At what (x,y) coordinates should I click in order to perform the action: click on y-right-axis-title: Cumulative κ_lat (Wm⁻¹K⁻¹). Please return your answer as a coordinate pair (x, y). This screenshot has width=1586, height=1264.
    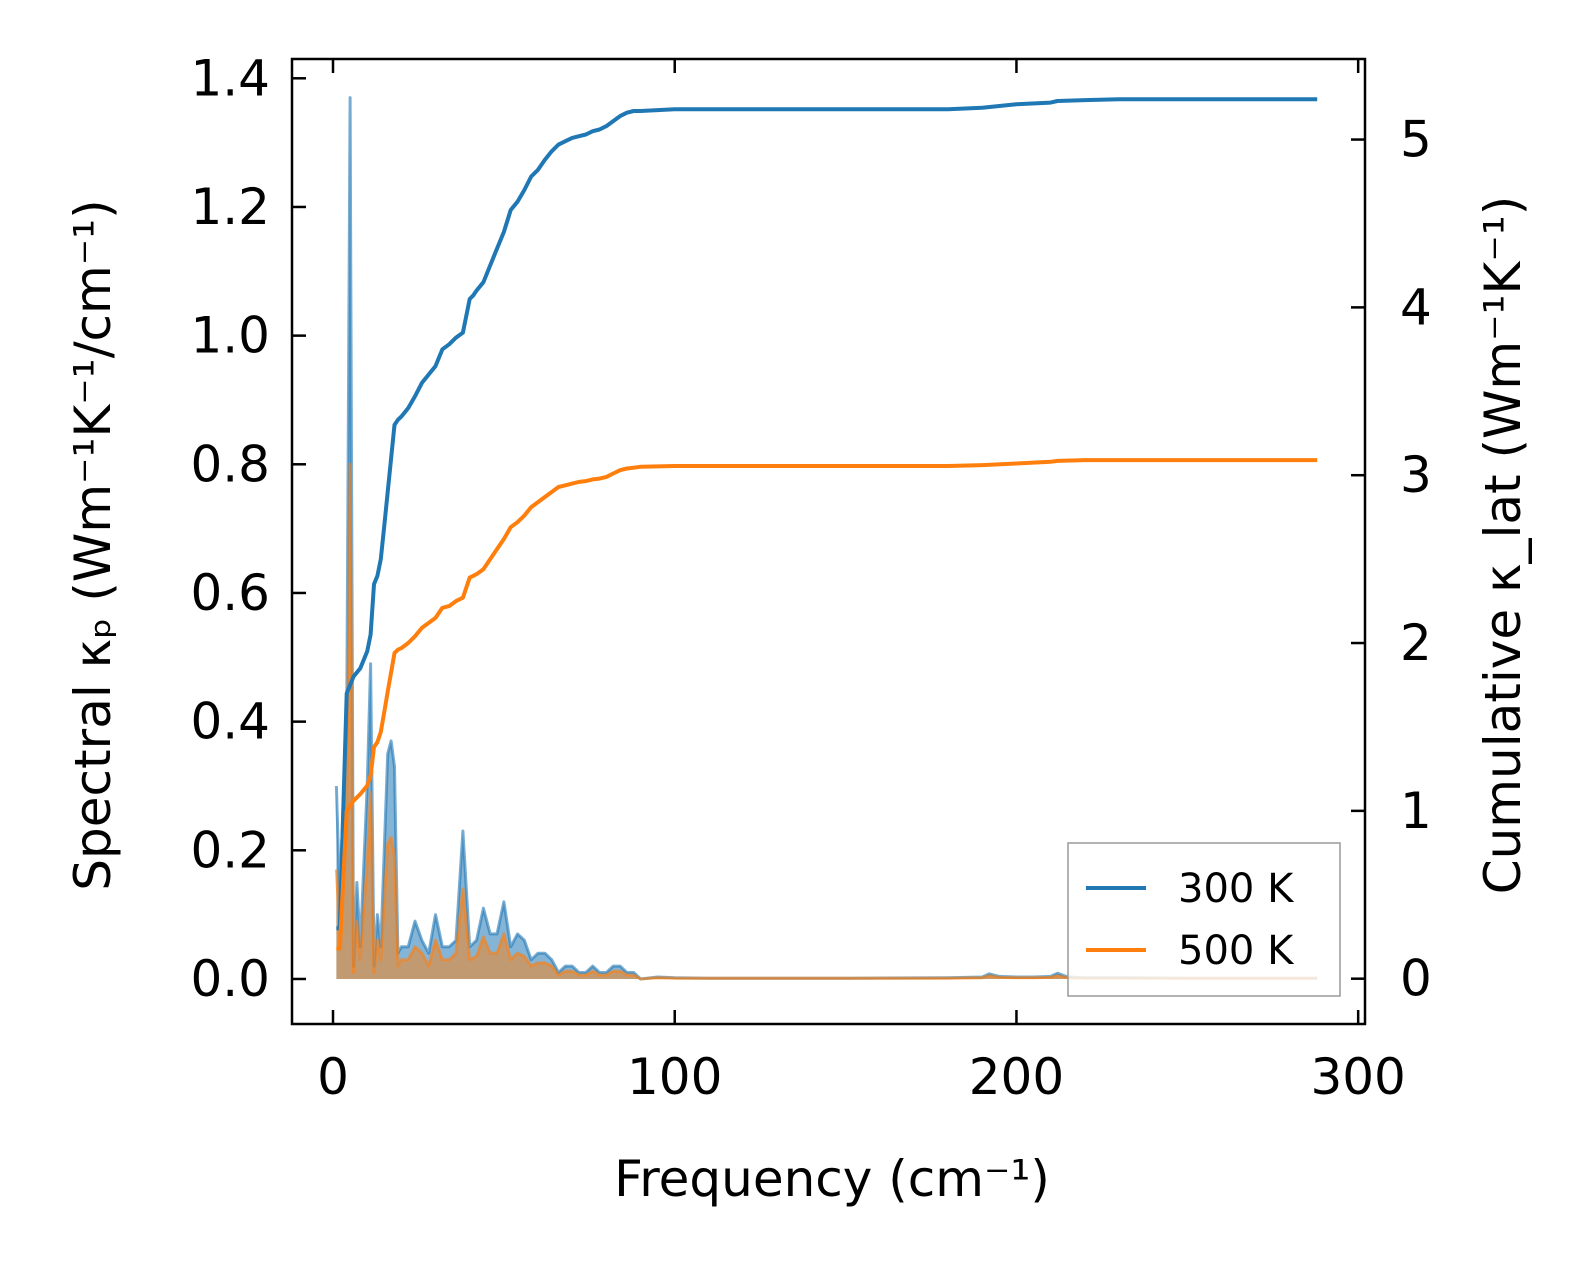
    Looking at the image, I should click on (1503, 545).